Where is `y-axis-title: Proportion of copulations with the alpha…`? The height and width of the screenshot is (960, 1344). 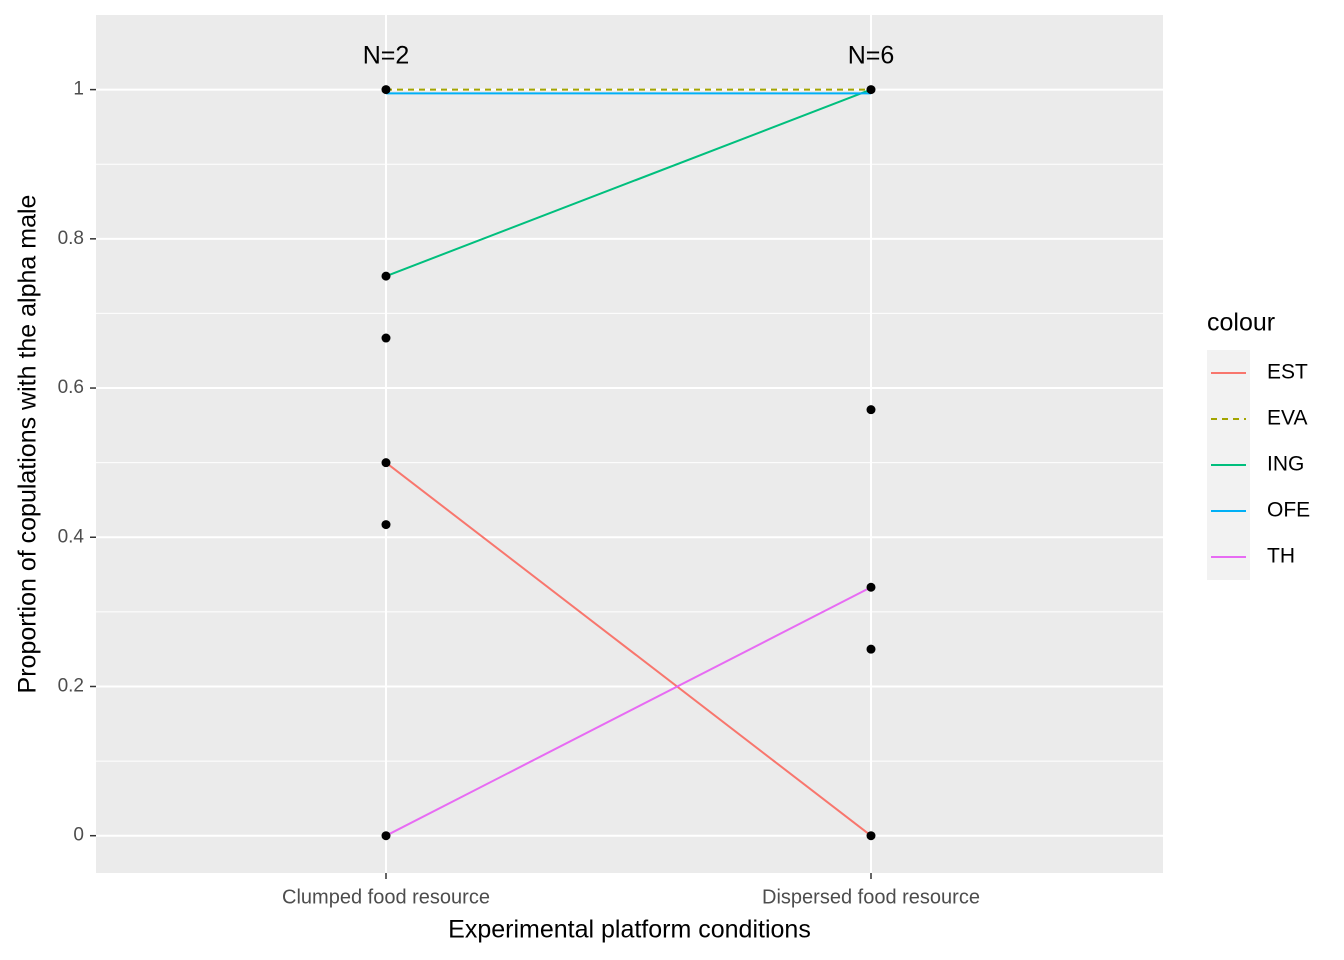 y-axis-title: Proportion of copulations with the alpha… is located at coordinates (28, 444).